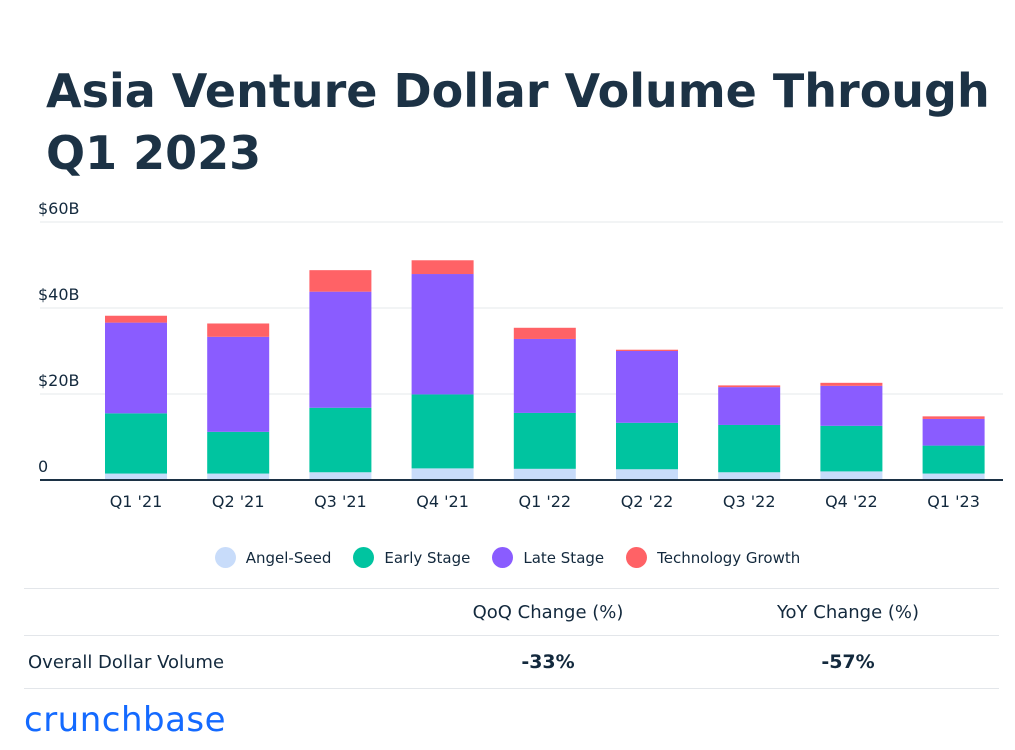 The height and width of the screenshot is (750, 1015). Describe the element at coordinates (749, 501) in the screenshot. I see `x-tick-label: Q3 '22` at that location.